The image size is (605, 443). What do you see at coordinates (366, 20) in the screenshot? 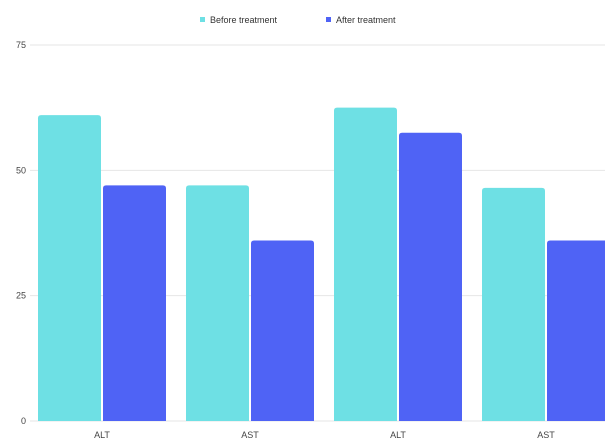
I see `legend-label: After treatment` at bounding box center [366, 20].